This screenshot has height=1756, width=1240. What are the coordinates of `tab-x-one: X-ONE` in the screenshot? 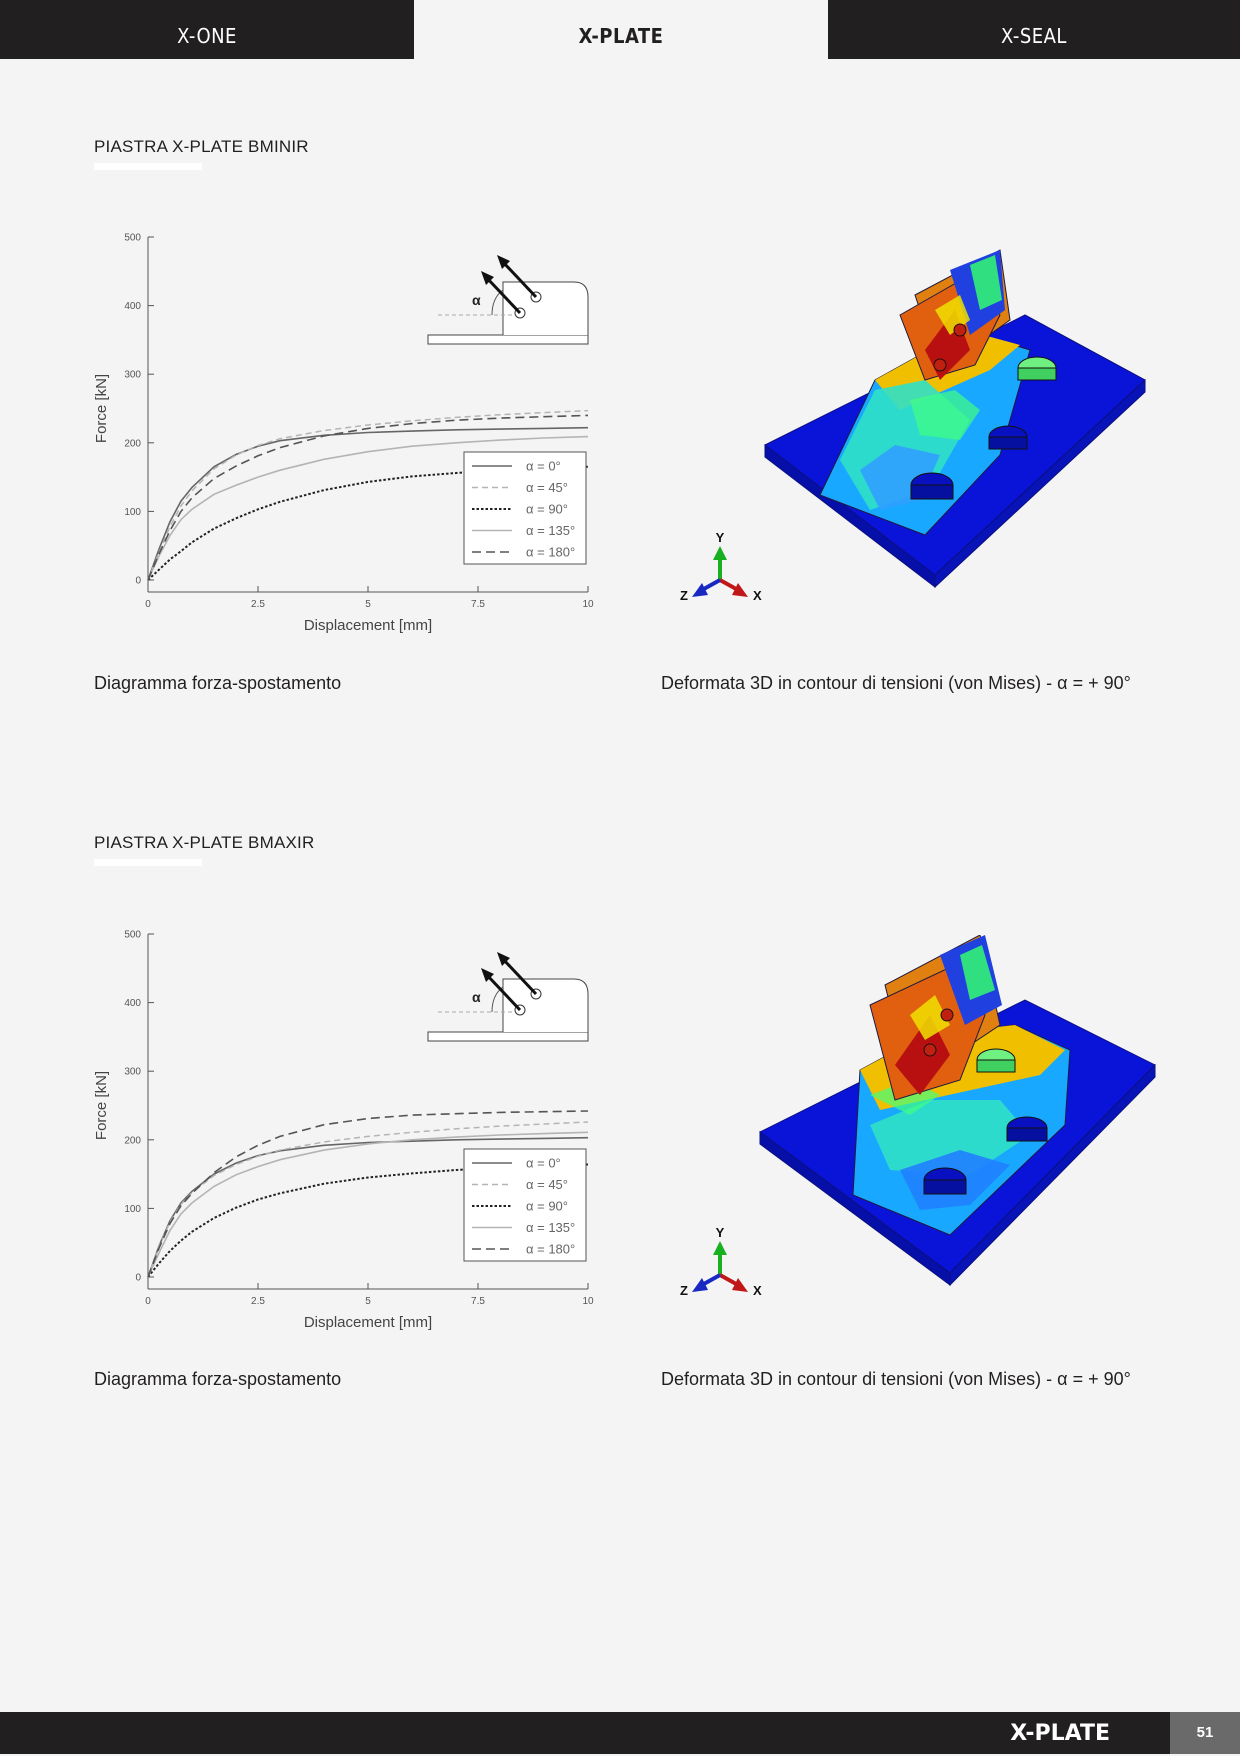 It's located at (207, 36).